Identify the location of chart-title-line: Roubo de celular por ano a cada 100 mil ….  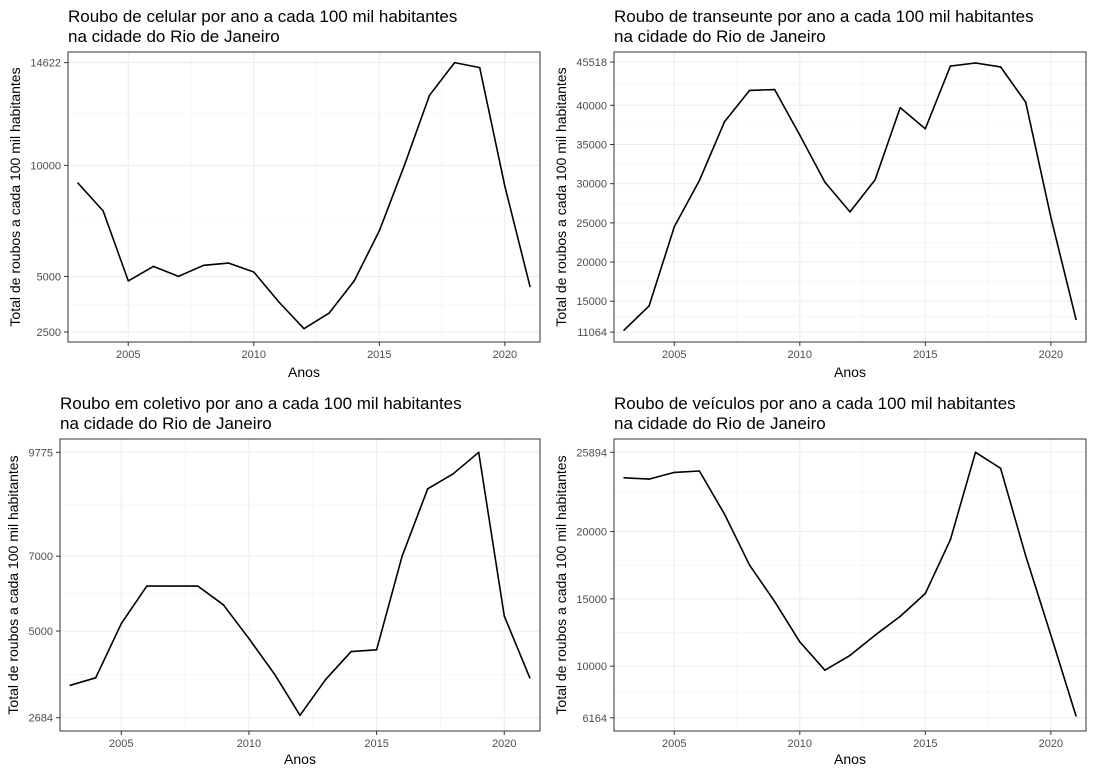
(262, 16).